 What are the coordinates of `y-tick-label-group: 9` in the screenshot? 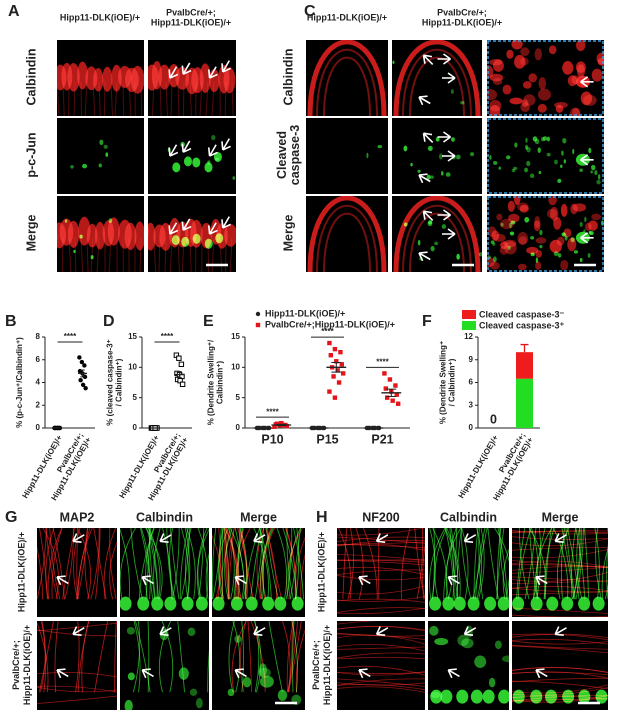 It's located at (471, 359).